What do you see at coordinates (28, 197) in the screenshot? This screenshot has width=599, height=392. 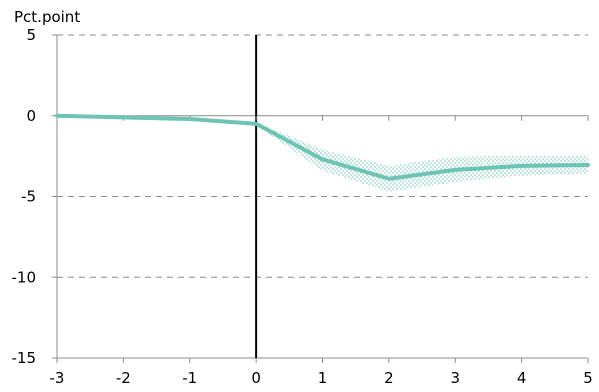 I see `y-tick-label: -5` at bounding box center [28, 197].